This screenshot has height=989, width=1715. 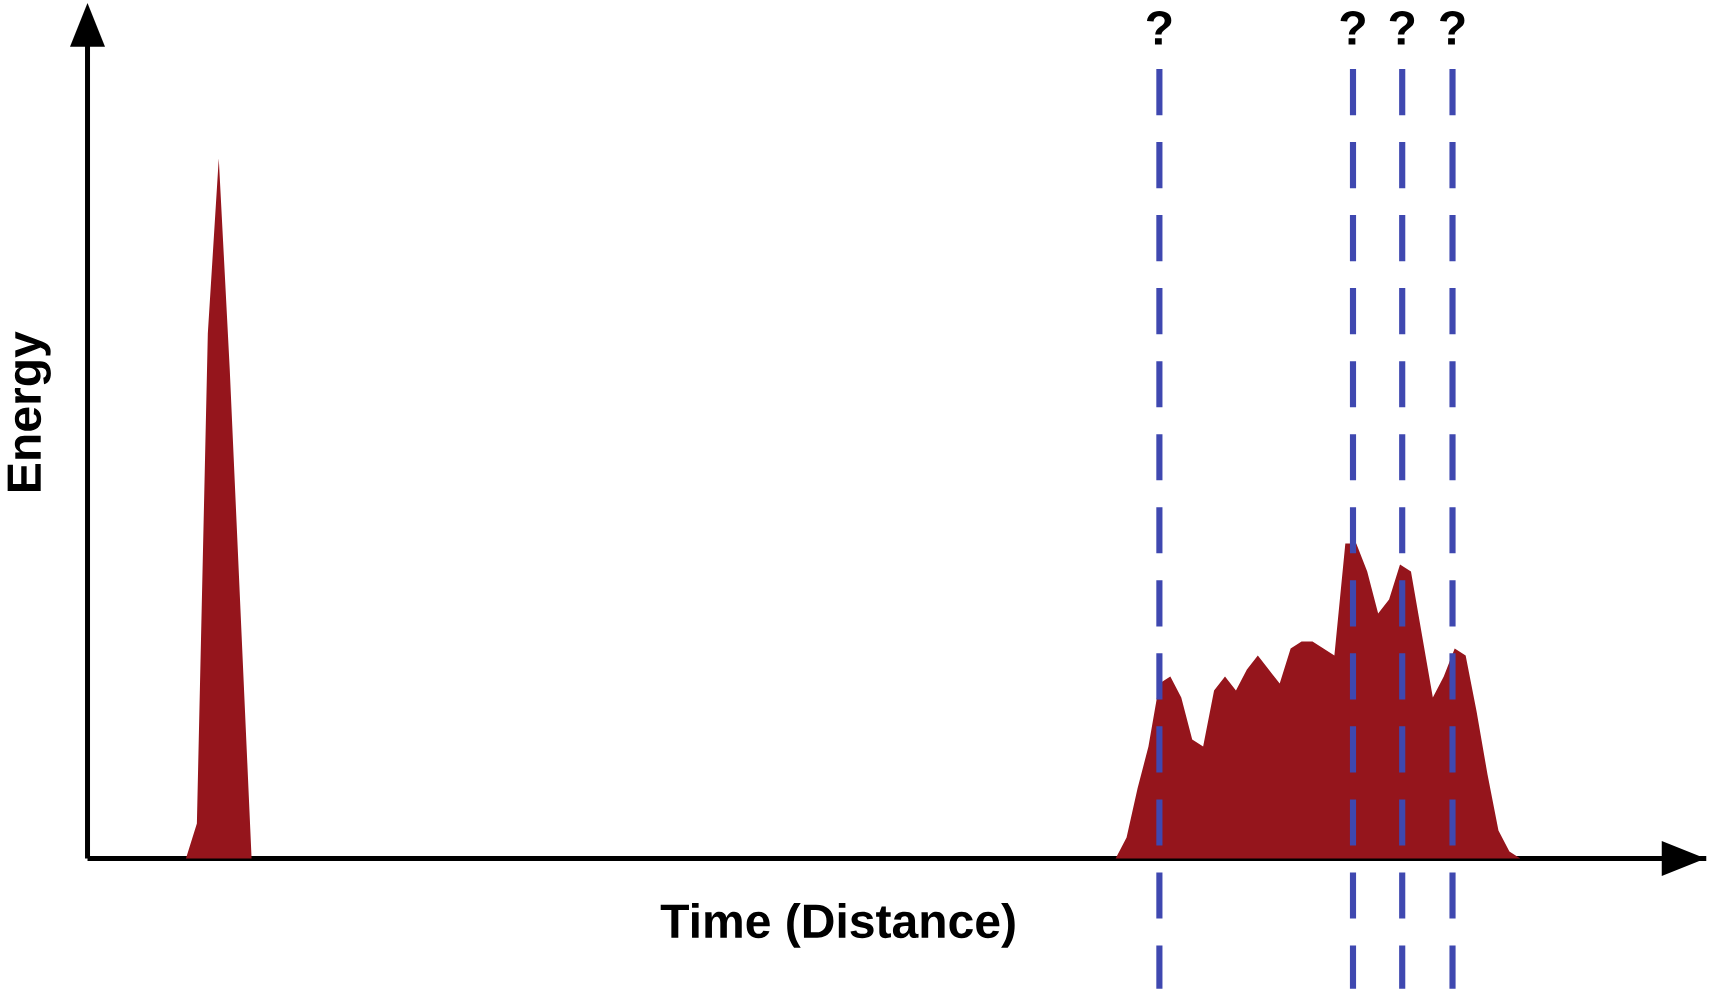 What do you see at coordinates (837, 925) in the screenshot?
I see `x-axis-title: Time (Distance)` at bounding box center [837, 925].